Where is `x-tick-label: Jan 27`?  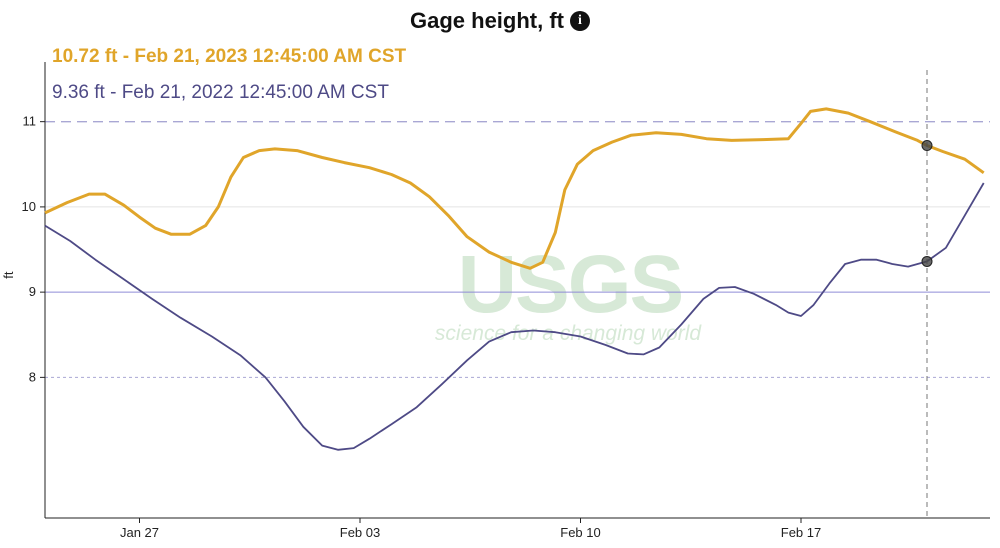
x-tick-label: Jan 27 is located at coordinates (139, 532).